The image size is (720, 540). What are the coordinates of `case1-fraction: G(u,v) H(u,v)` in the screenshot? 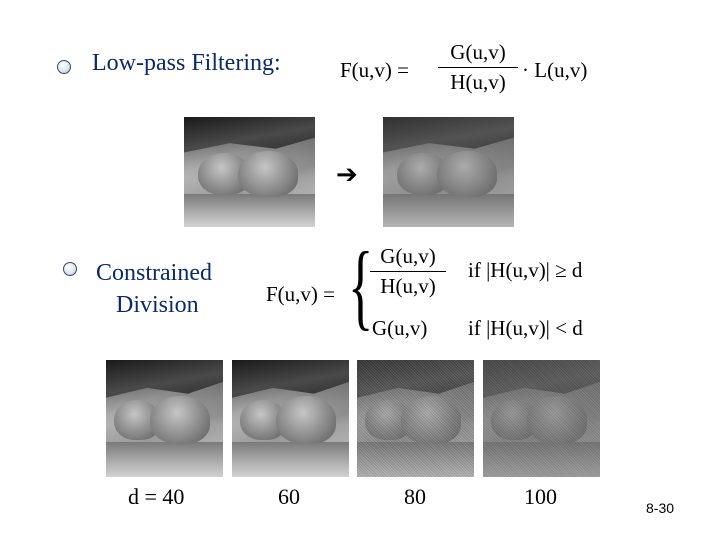 It's located at (408, 271).